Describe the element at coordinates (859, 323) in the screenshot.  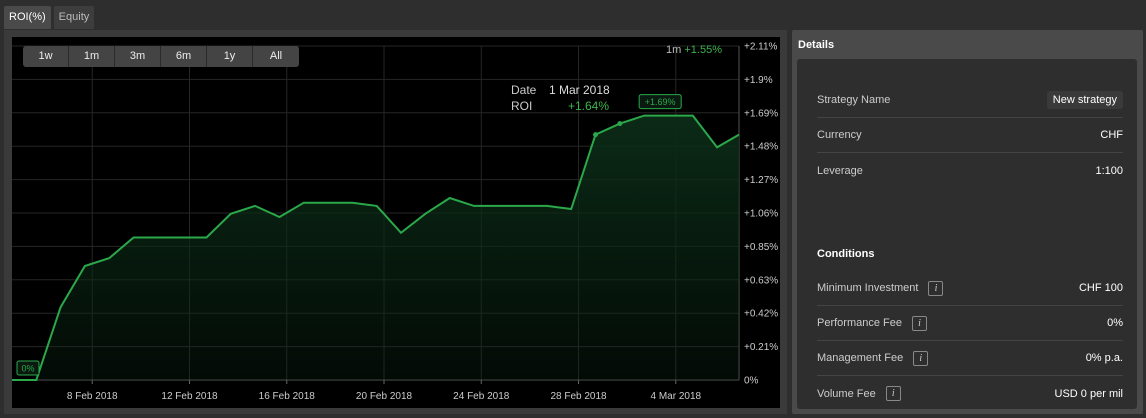
I see `condition-label: Performance Fee` at that location.